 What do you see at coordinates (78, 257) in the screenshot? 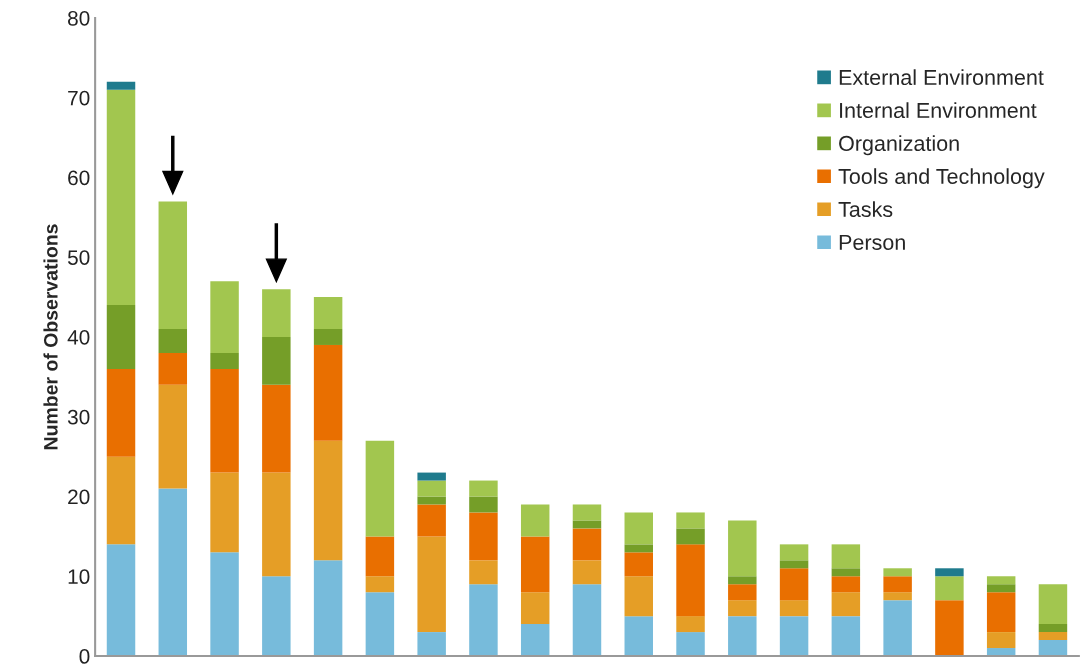
I see `y-tick-label: 50` at bounding box center [78, 257].